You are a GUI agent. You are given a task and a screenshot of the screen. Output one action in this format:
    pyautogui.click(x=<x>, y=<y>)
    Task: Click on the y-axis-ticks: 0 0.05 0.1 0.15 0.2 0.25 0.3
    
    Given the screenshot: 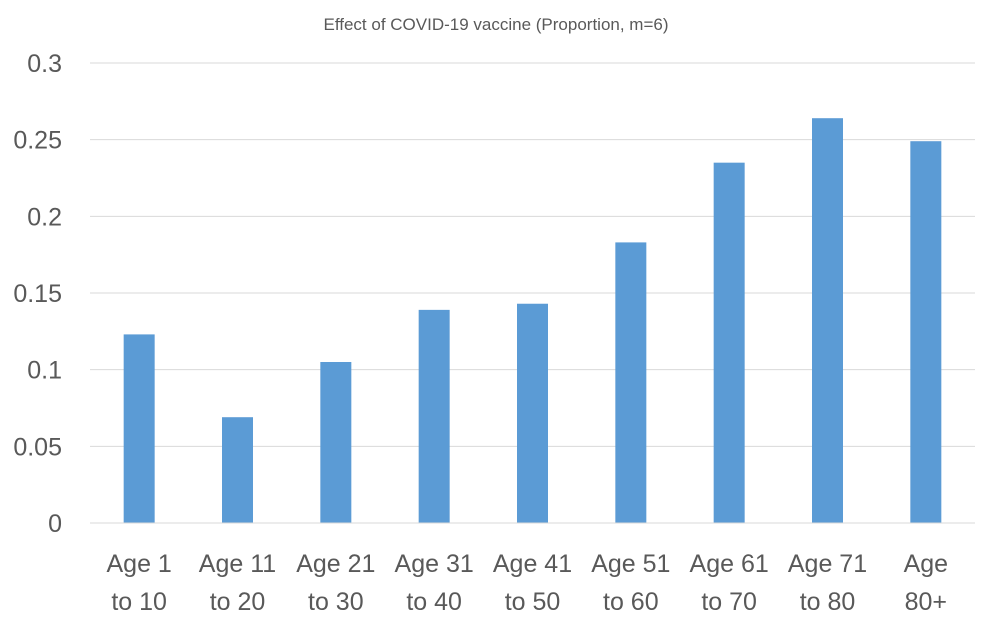 What is the action you would take?
    pyautogui.click(x=37, y=294)
    